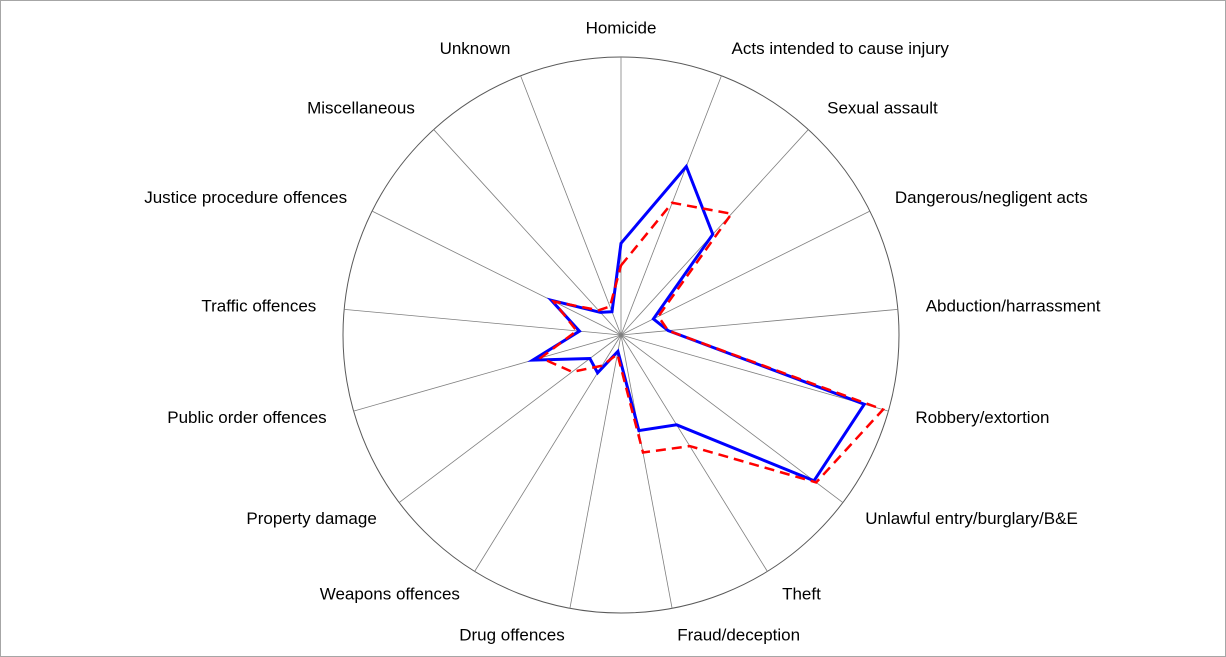  Describe the element at coordinates (246, 417) in the screenshot. I see `category-label: Public order offences` at that location.